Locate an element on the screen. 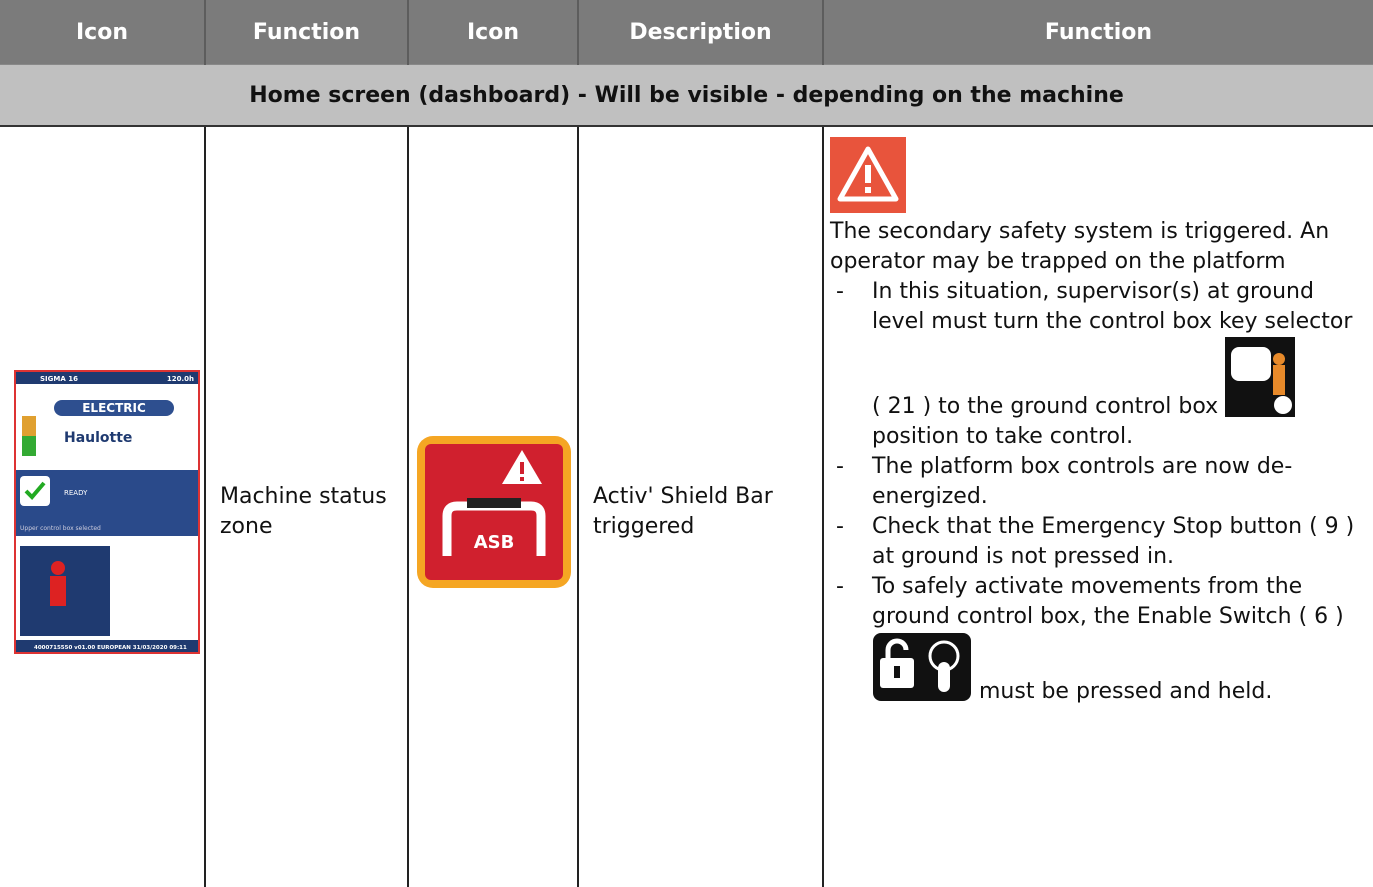 The height and width of the screenshot is (887, 1373). cell: Machine status zone is located at coordinates (307, 506).